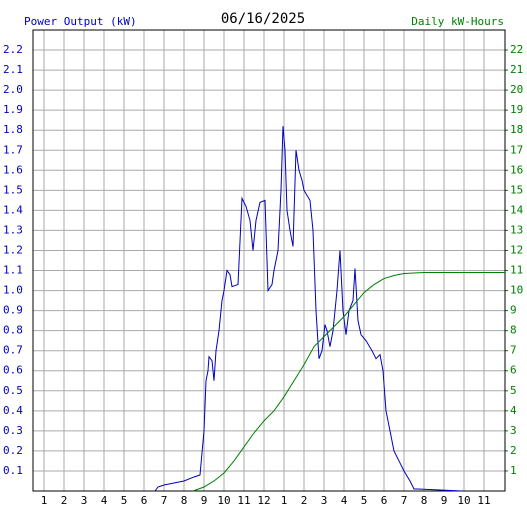 This screenshot has height=510, width=527. What do you see at coordinates (13, 350) in the screenshot?
I see `y-tick-label: 0.7` at bounding box center [13, 350].